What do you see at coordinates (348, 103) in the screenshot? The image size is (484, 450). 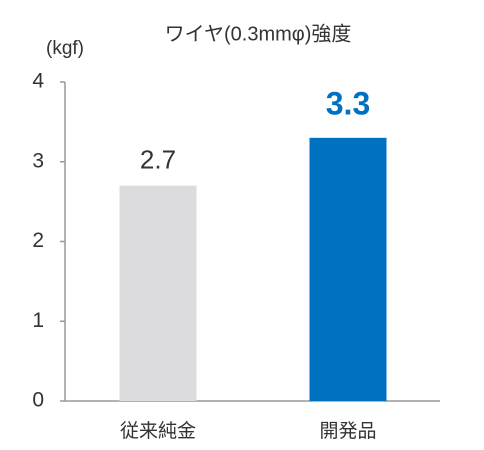 I see `value-label: 3.3` at bounding box center [348, 103].